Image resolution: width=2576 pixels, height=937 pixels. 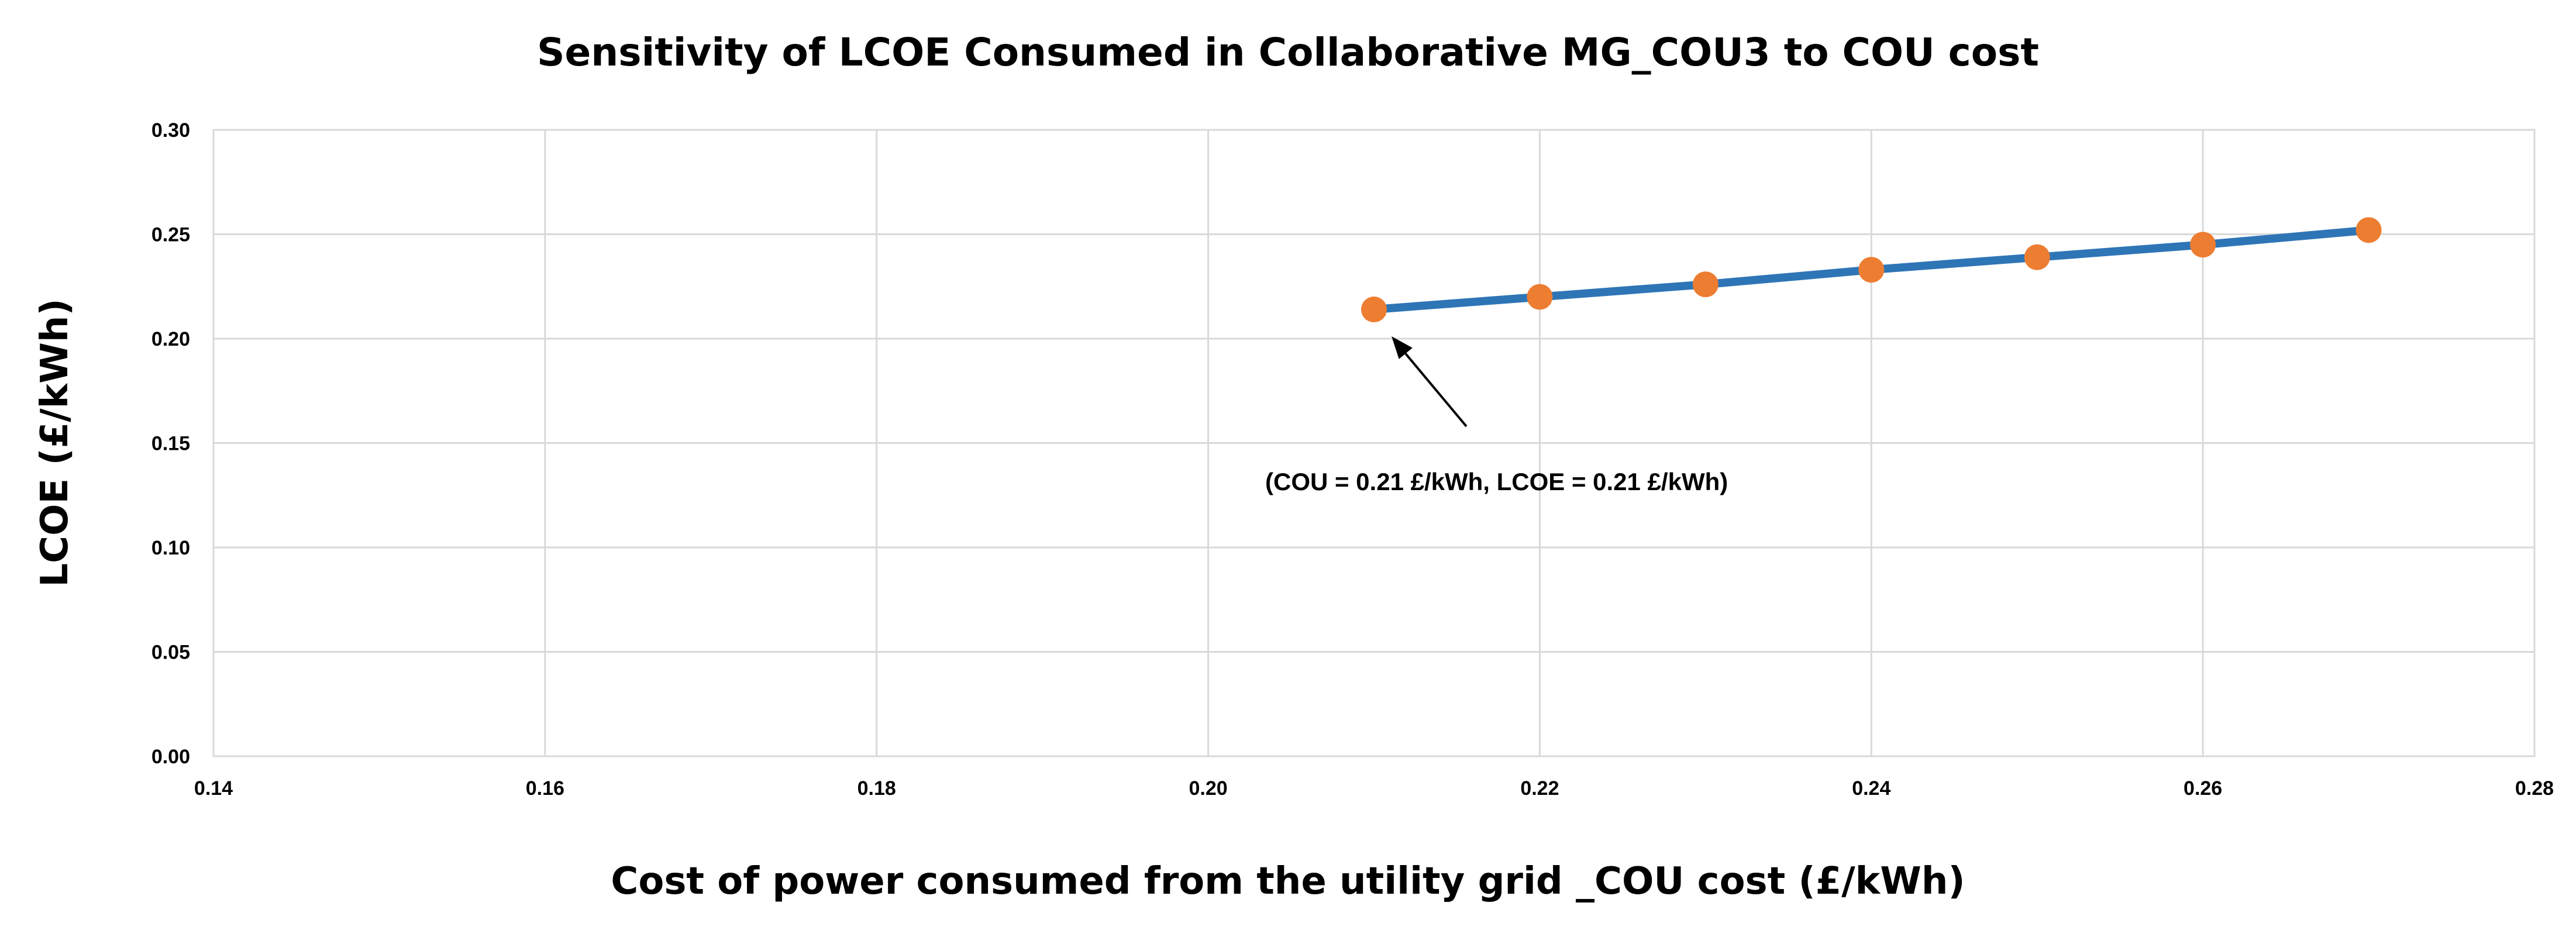 I want to click on y-tick-label: 0.05, so click(x=170, y=653).